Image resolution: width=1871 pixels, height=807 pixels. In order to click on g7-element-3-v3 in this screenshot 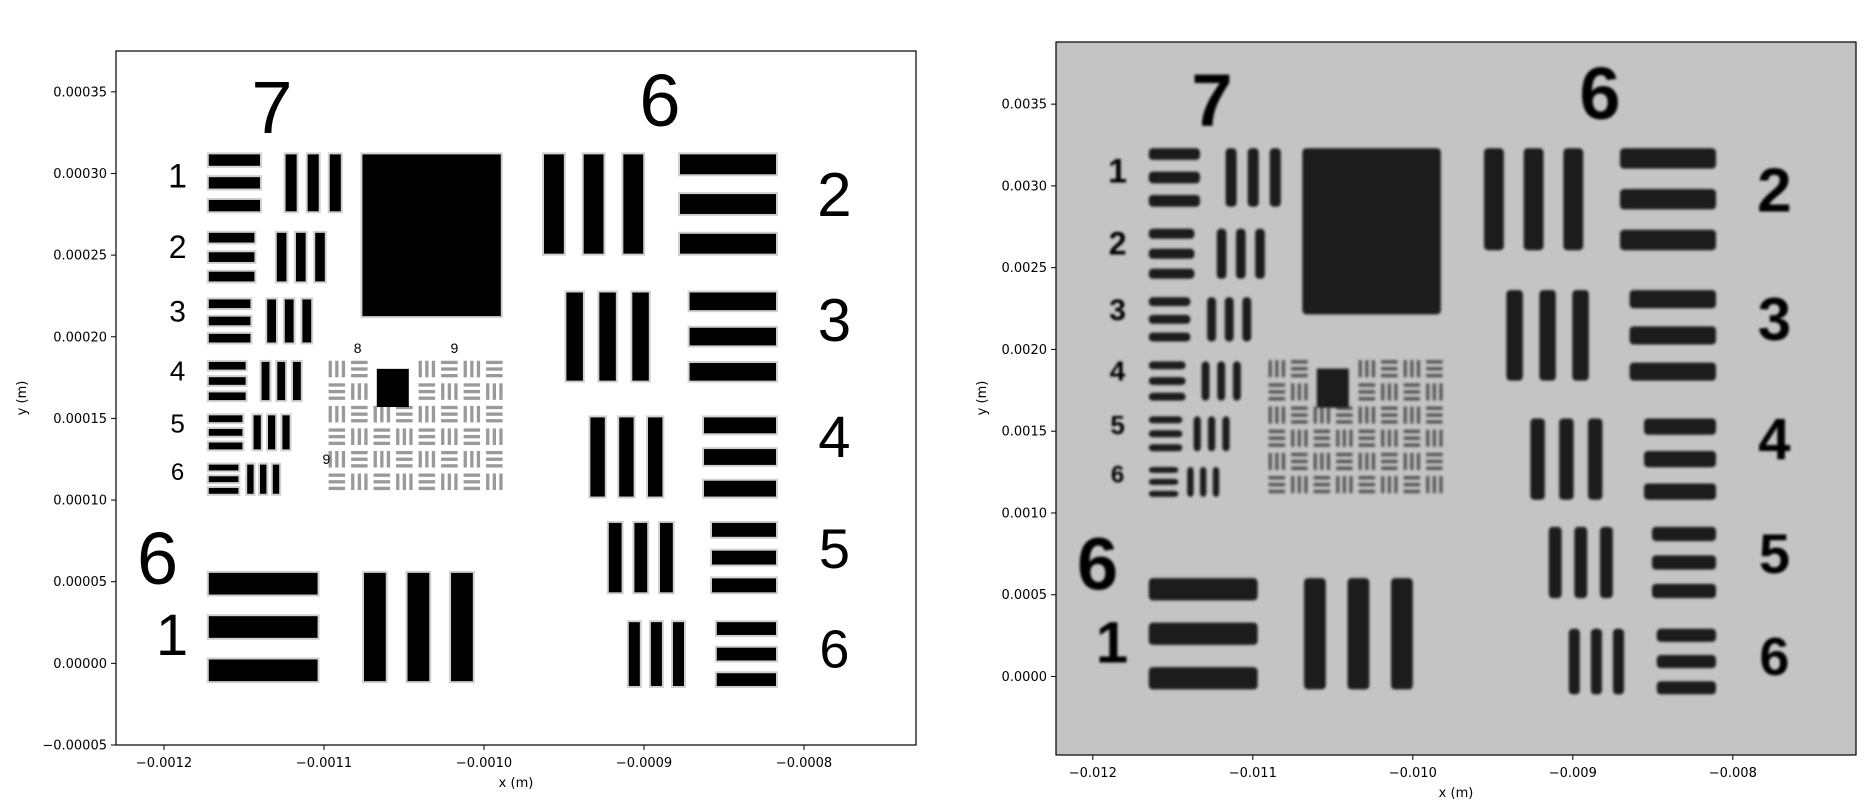, I will do `click(1247, 319)`.